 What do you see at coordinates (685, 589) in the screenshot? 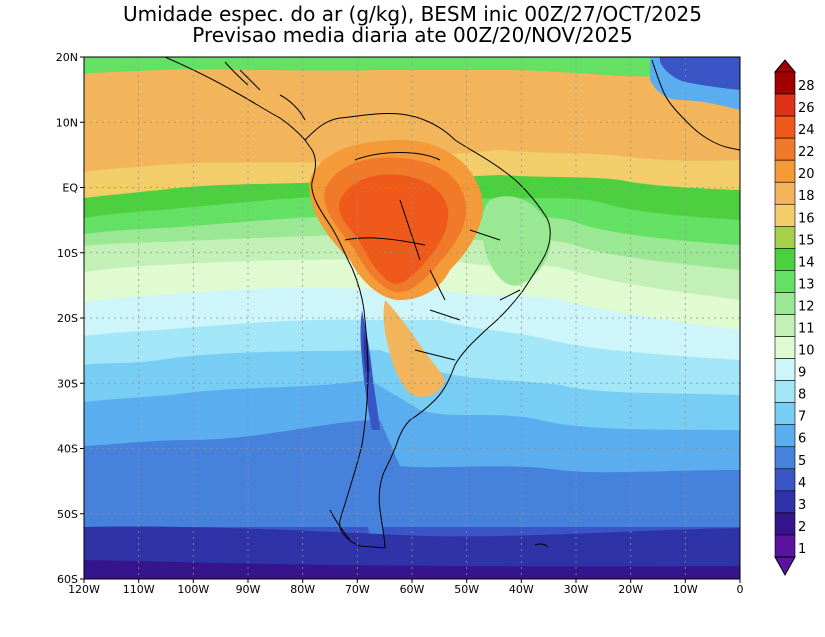
I see `tick-label-lon: 10W` at bounding box center [685, 589].